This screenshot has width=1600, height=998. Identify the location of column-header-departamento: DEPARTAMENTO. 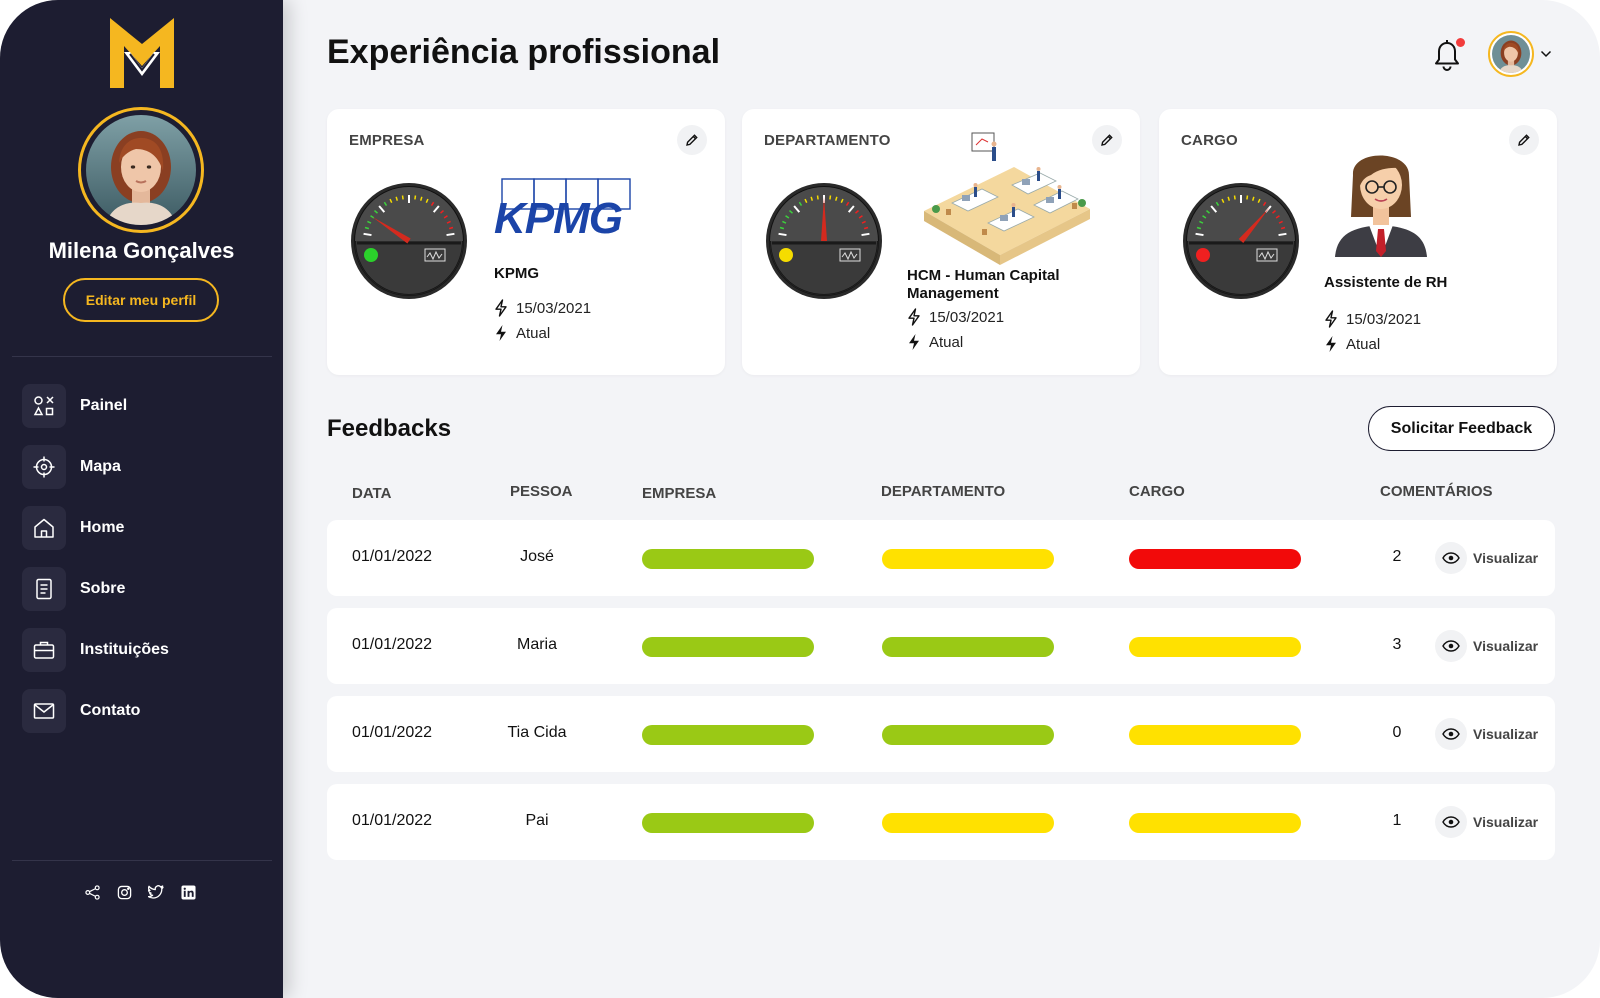
(943, 491).